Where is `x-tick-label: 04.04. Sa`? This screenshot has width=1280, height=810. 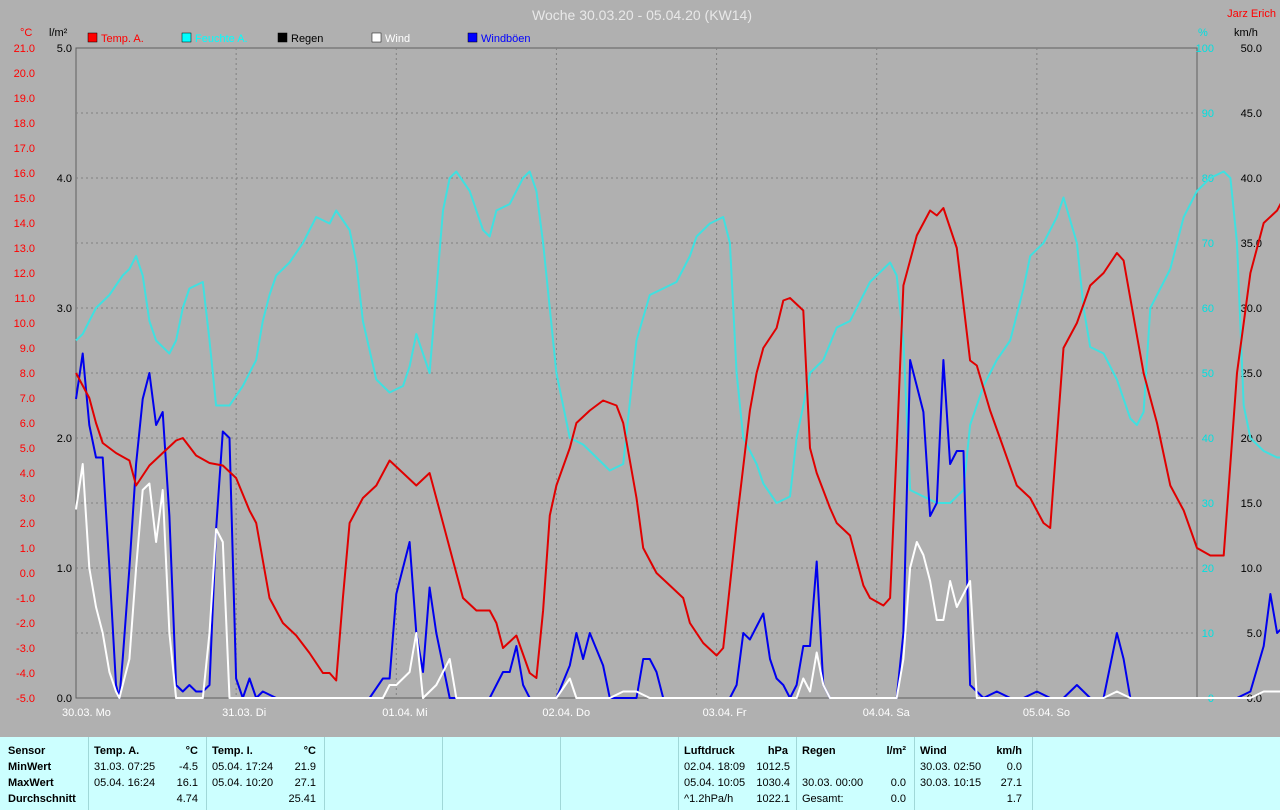
x-tick-label: 04.04. Sa is located at coordinates (887, 713).